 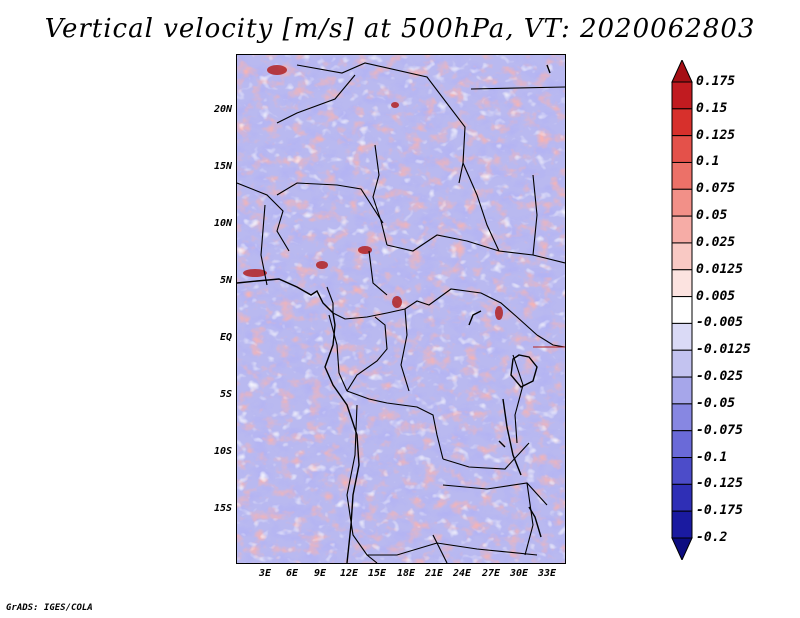 I want to click on lon-tick-label: 3E, so click(x=265, y=573).